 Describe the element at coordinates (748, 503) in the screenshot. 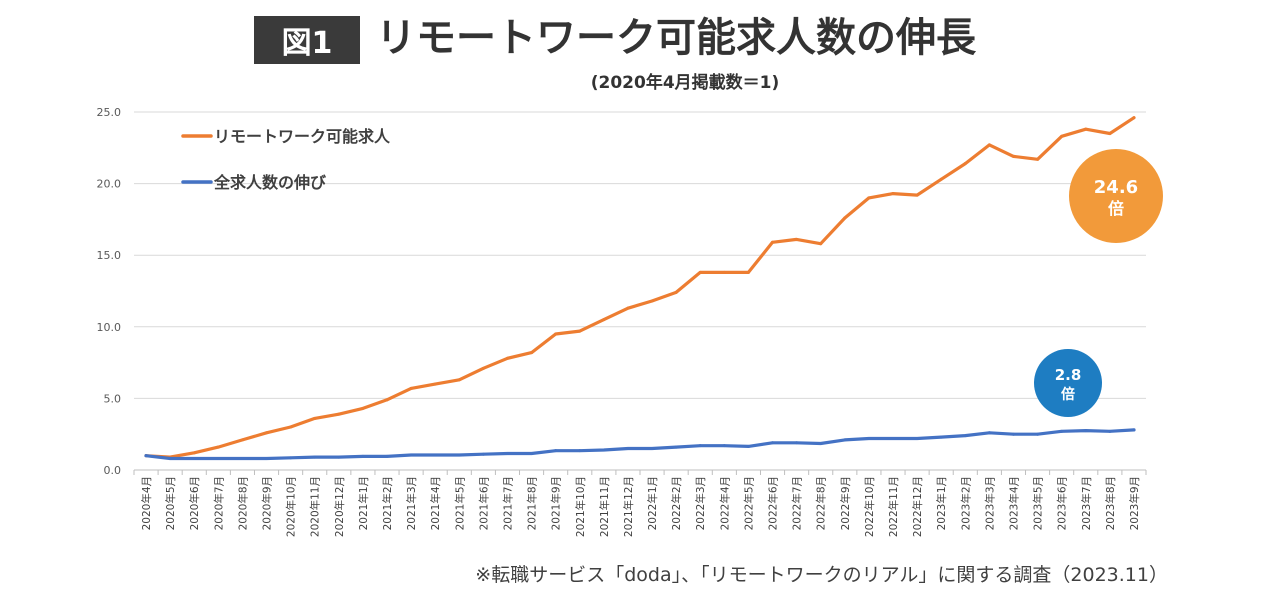

I see `x-tick-label: 2022年5月` at that location.